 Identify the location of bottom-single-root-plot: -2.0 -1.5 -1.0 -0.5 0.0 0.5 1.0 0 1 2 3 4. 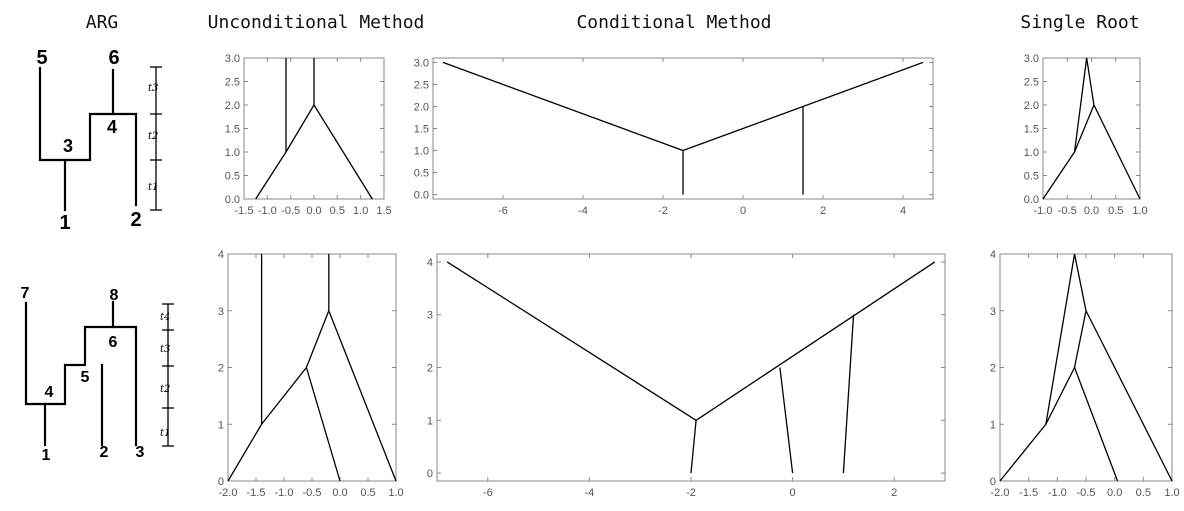
(1085, 374).